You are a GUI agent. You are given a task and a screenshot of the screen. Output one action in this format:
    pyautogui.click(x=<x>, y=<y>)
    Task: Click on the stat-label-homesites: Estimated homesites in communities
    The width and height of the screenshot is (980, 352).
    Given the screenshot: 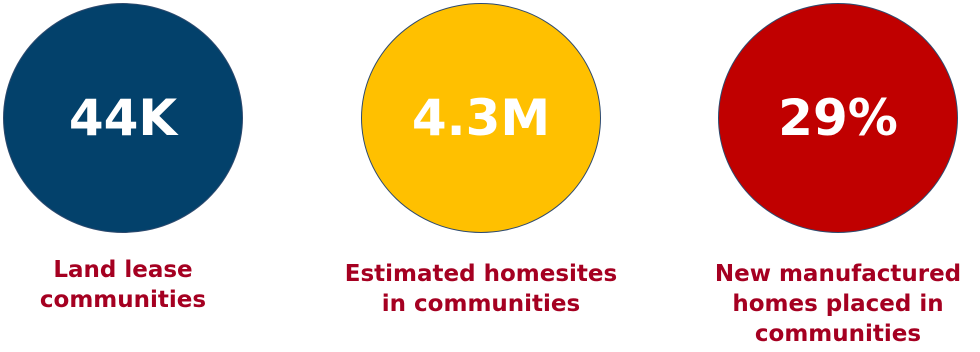 What is the action you would take?
    pyautogui.click(x=481, y=289)
    